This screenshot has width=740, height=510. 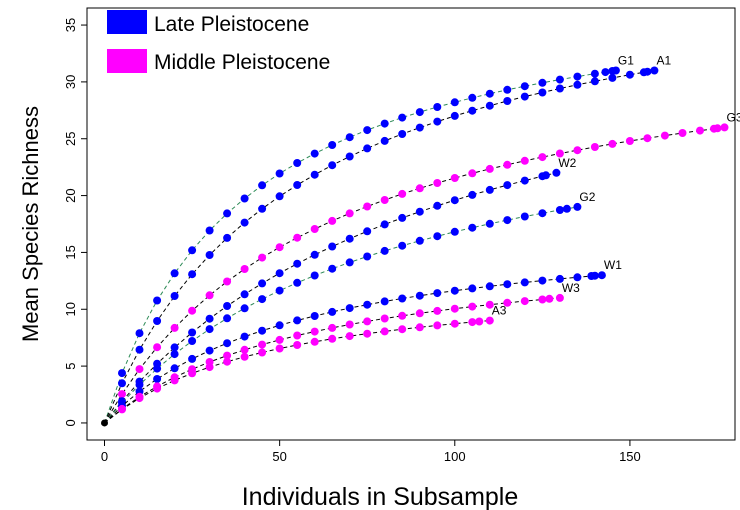 What do you see at coordinates (571, 288) in the screenshot?
I see `curve-label-w3: W3` at bounding box center [571, 288].